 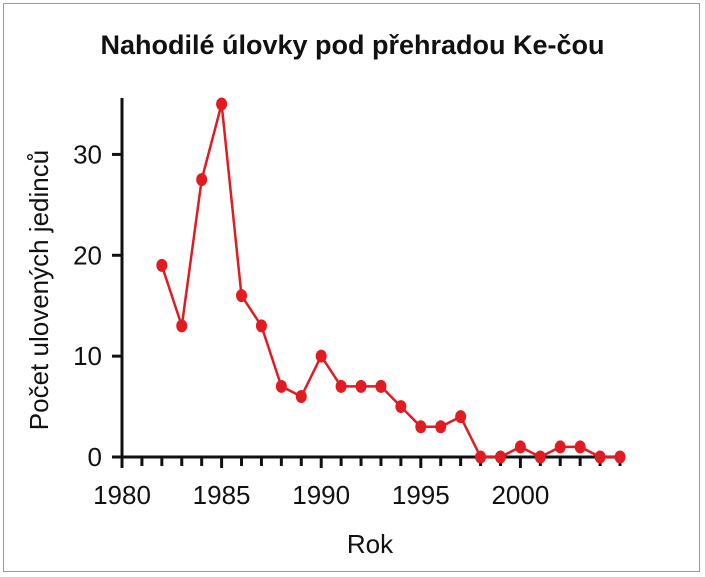 I want to click on chart-title: Nahodilé úlovky pod přehradou Ke-čou, so click(x=352, y=45).